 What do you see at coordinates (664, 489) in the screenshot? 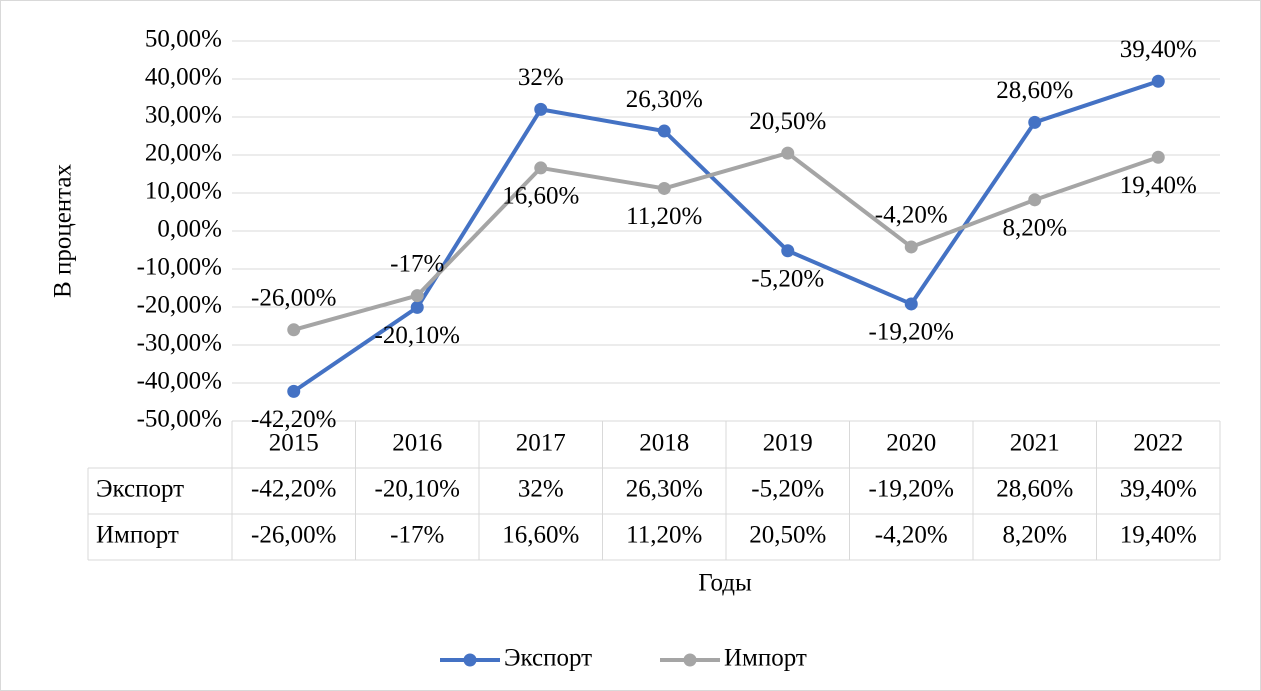
I see `table-cell: 26,30%` at bounding box center [664, 489].